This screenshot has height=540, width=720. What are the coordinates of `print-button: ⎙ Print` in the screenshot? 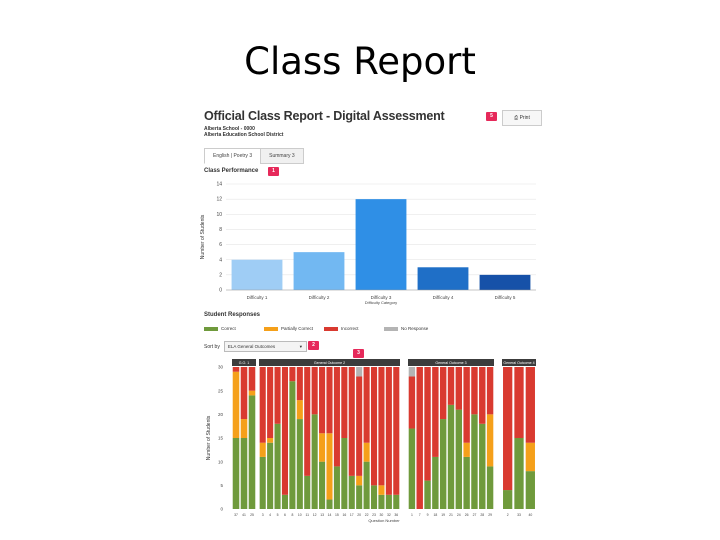 It's located at (522, 118).